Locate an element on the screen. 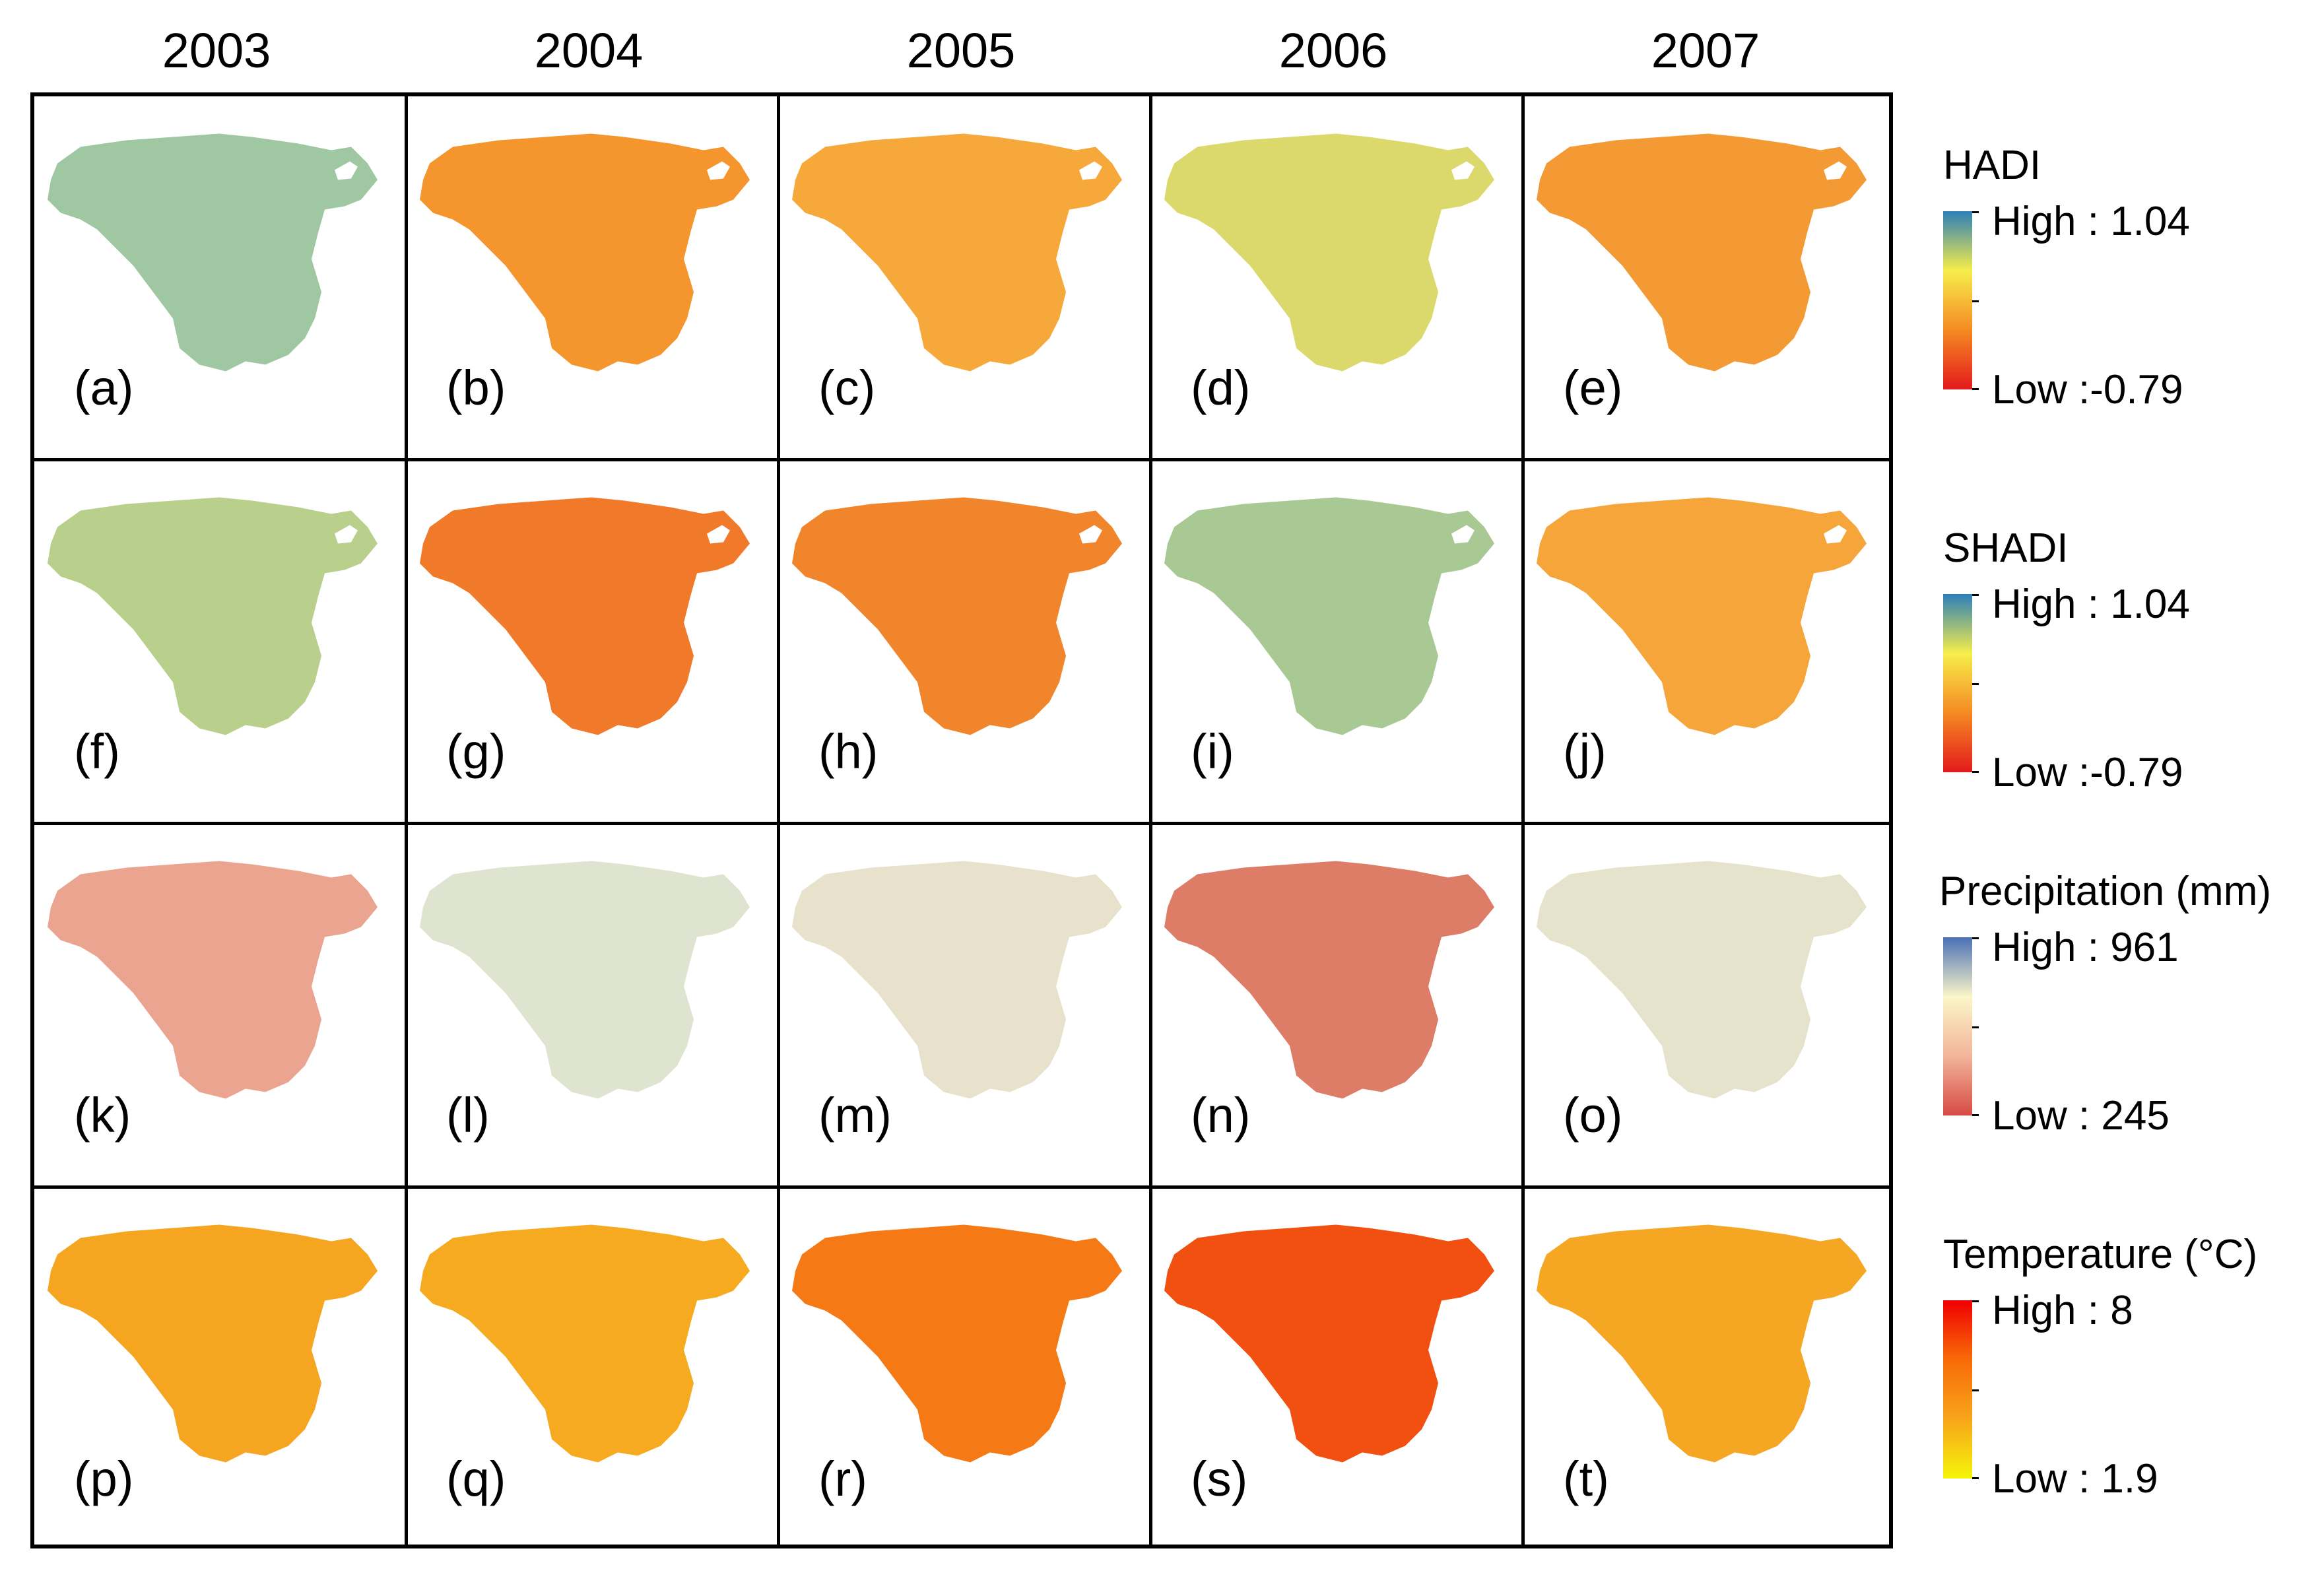  map-panel: (a) is located at coordinates (220, 282).